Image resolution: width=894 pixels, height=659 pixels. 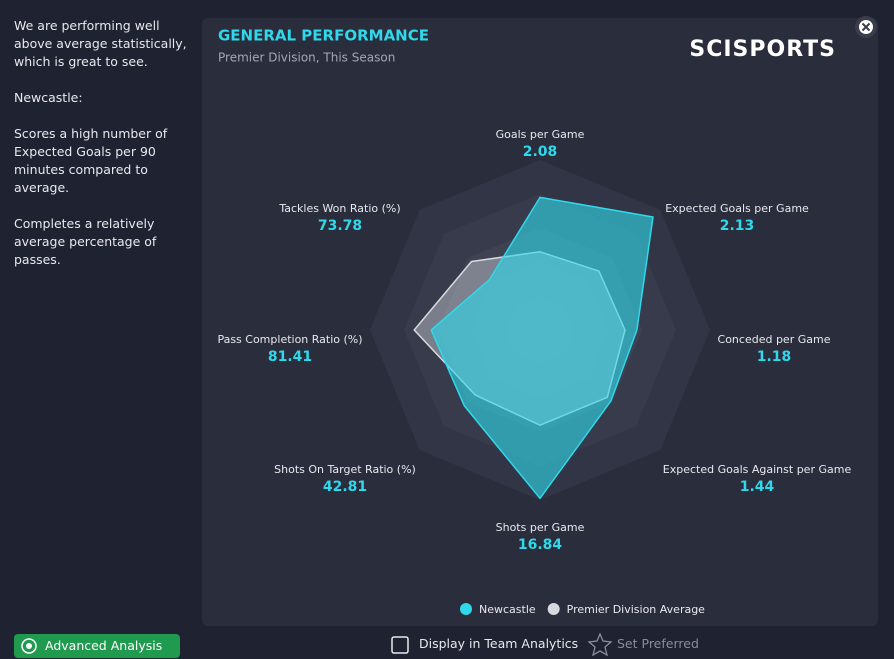 What do you see at coordinates (29, 646) in the screenshot?
I see `icon` at bounding box center [29, 646].